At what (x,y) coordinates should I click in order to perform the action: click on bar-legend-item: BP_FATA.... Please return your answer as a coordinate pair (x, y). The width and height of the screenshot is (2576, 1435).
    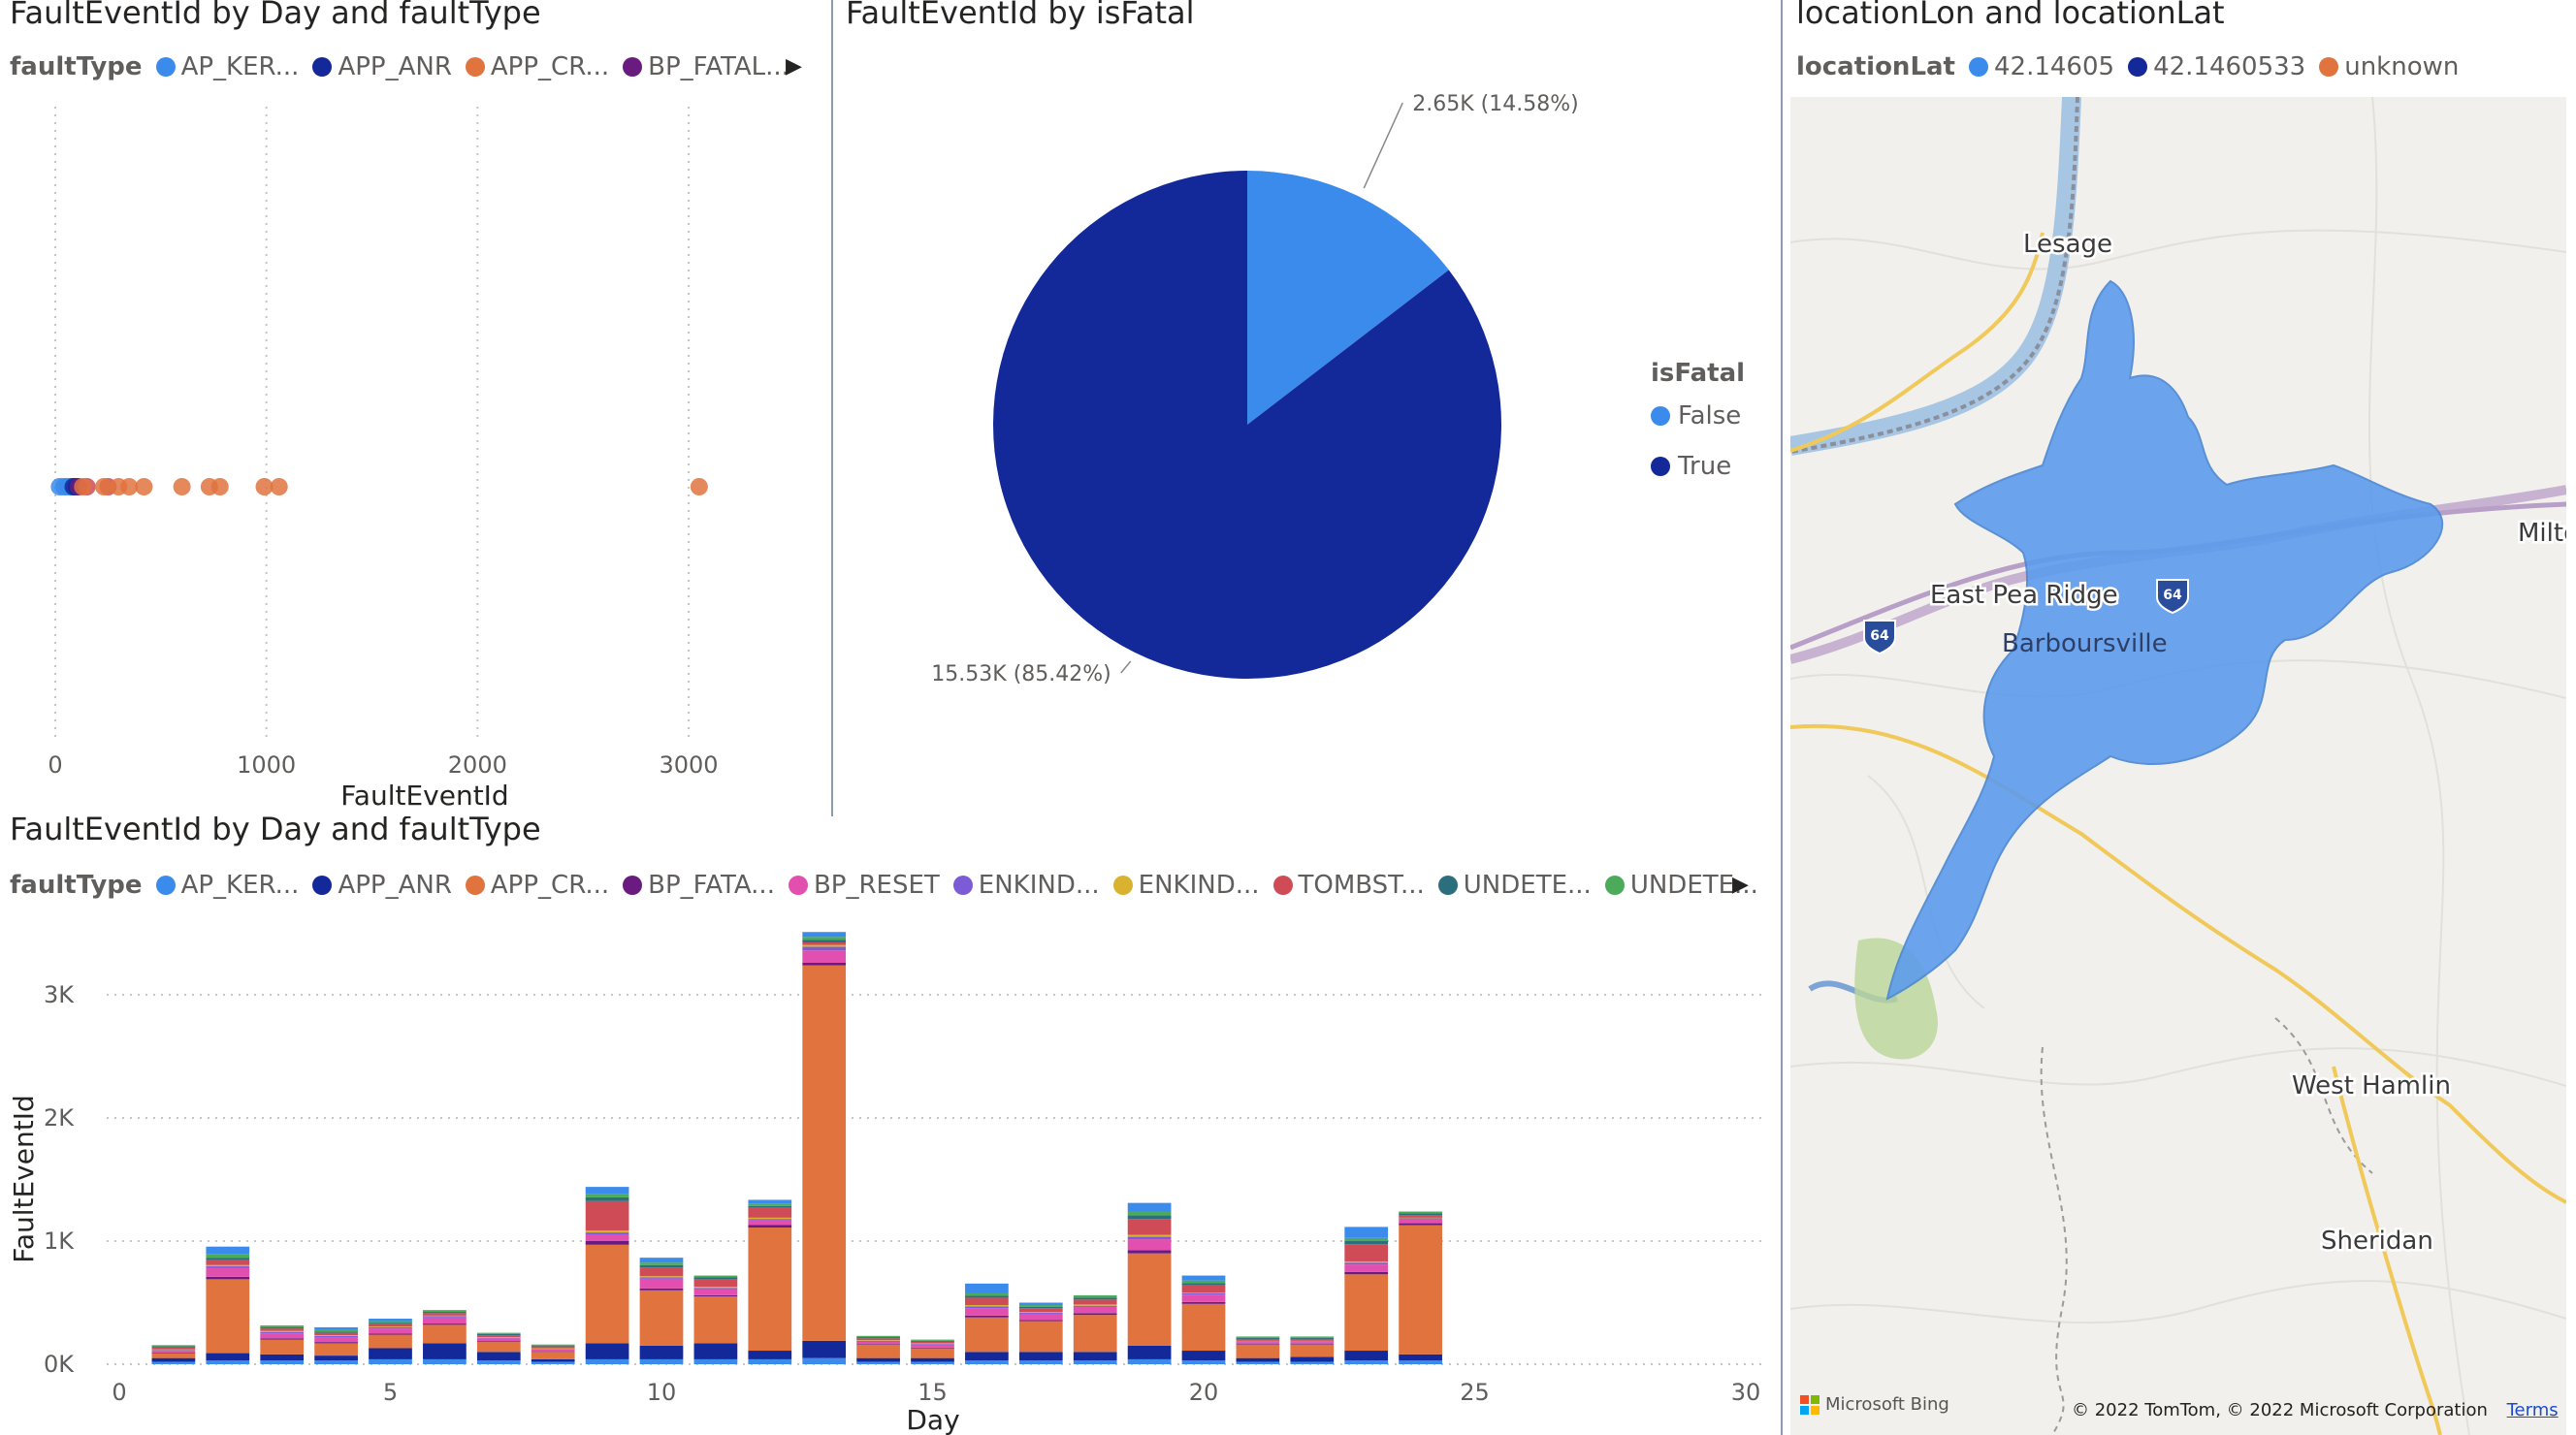
    Looking at the image, I should click on (699, 885).